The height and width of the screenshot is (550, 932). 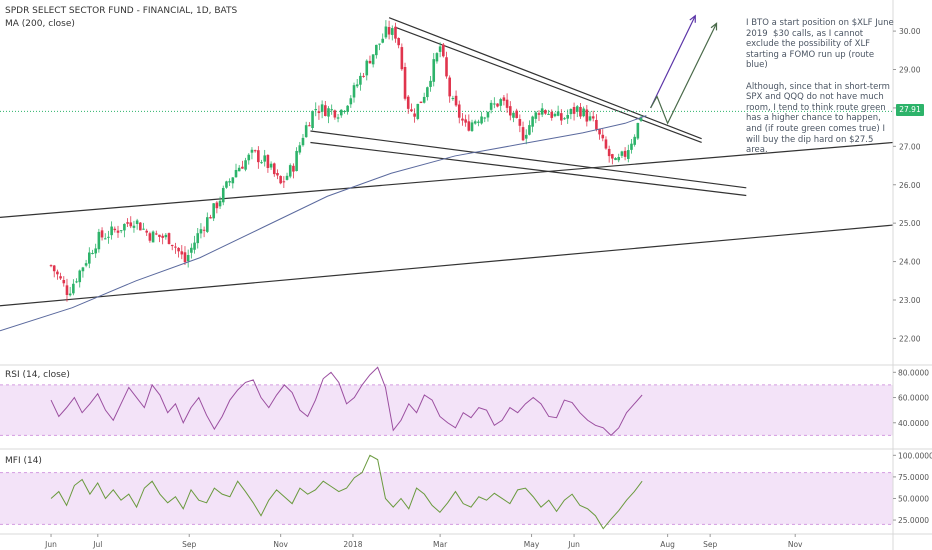 I want to click on x-tick-label: Aug, so click(x=667, y=544).